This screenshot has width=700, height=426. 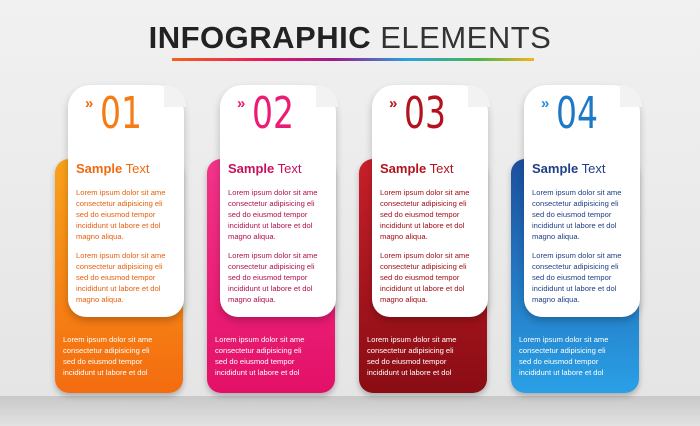 What do you see at coordinates (251, 168) in the screenshot?
I see `card-2-heading-bold: Sample` at bounding box center [251, 168].